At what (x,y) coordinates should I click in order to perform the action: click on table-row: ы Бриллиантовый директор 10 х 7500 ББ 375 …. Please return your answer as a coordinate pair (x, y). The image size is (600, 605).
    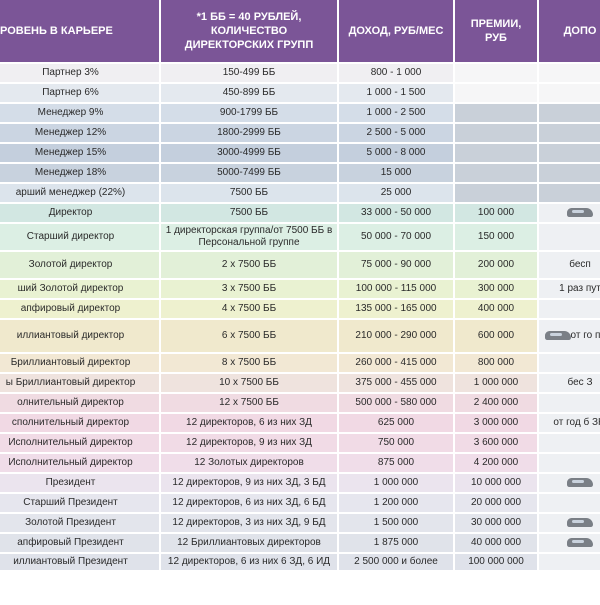
    Looking at the image, I should click on (300, 383).